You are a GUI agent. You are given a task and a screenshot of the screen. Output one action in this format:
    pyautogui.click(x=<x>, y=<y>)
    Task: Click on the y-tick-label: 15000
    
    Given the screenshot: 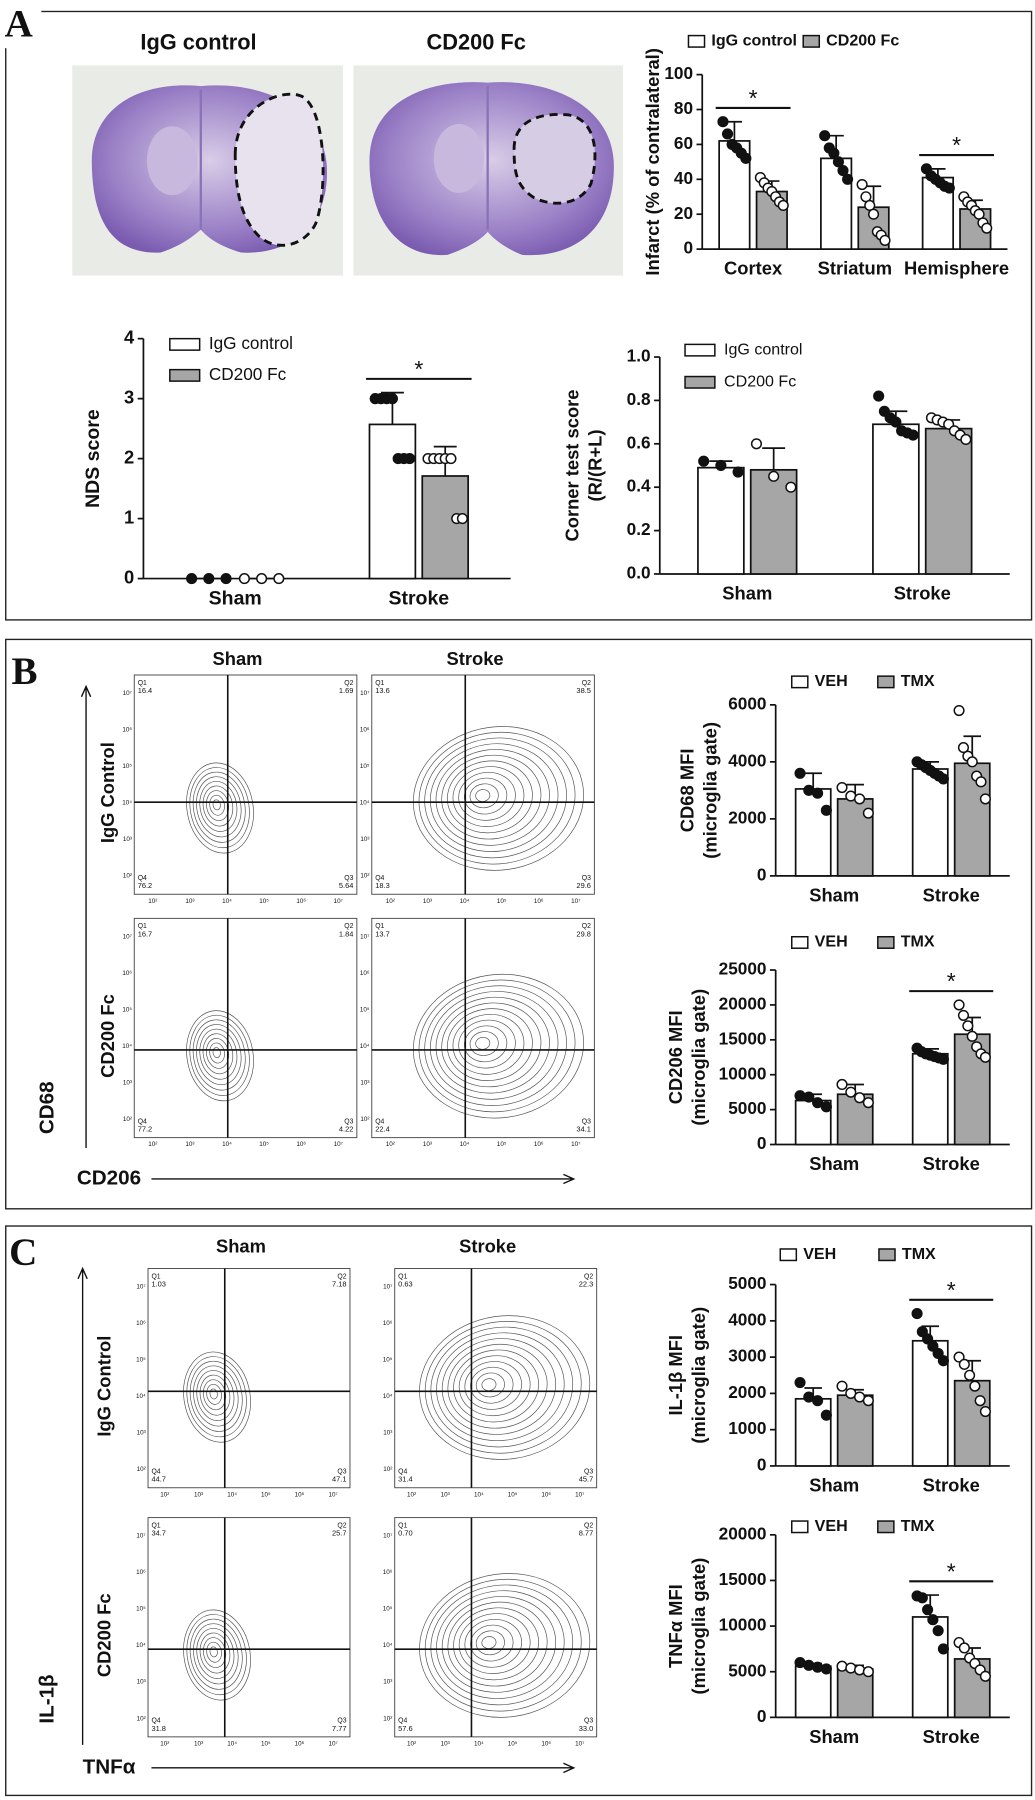 What is the action you would take?
    pyautogui.click(x=743, y=1038)
    